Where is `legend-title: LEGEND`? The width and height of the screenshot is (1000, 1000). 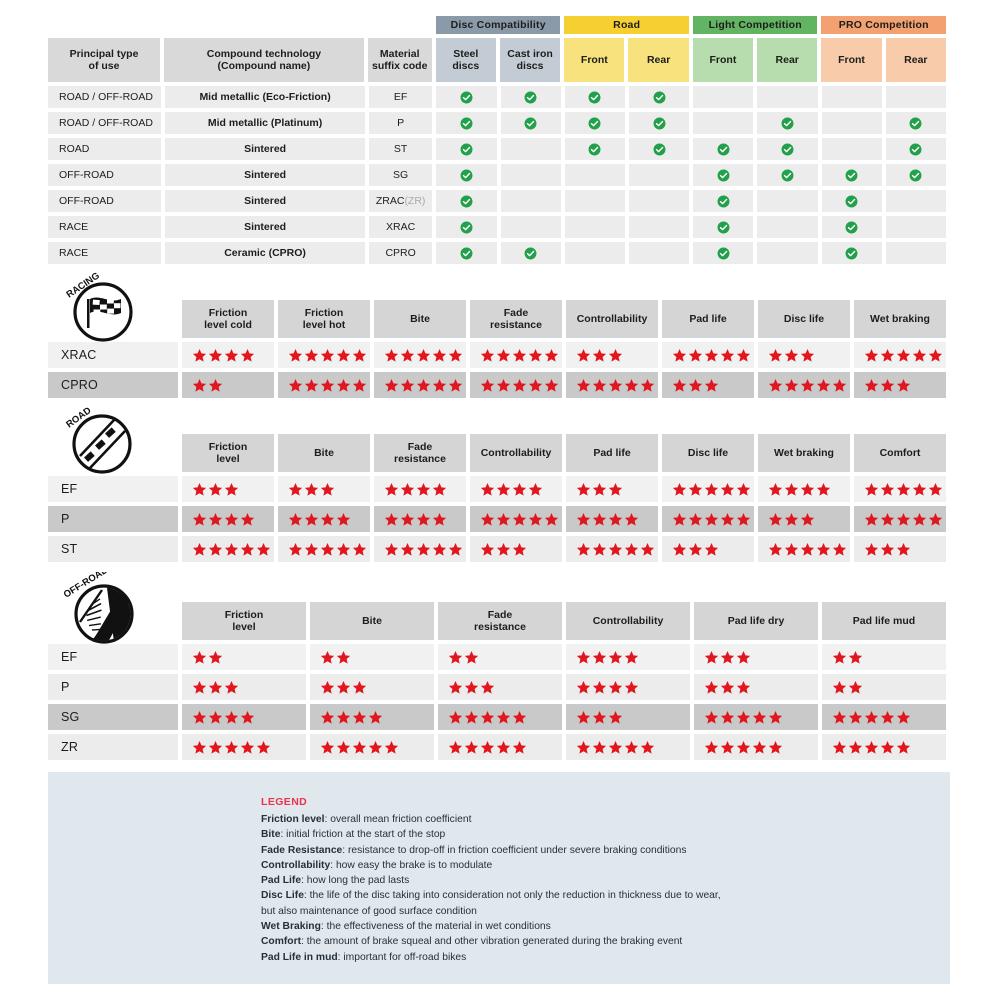
legend-title: LEGEND is located at coordinates (284, 802).